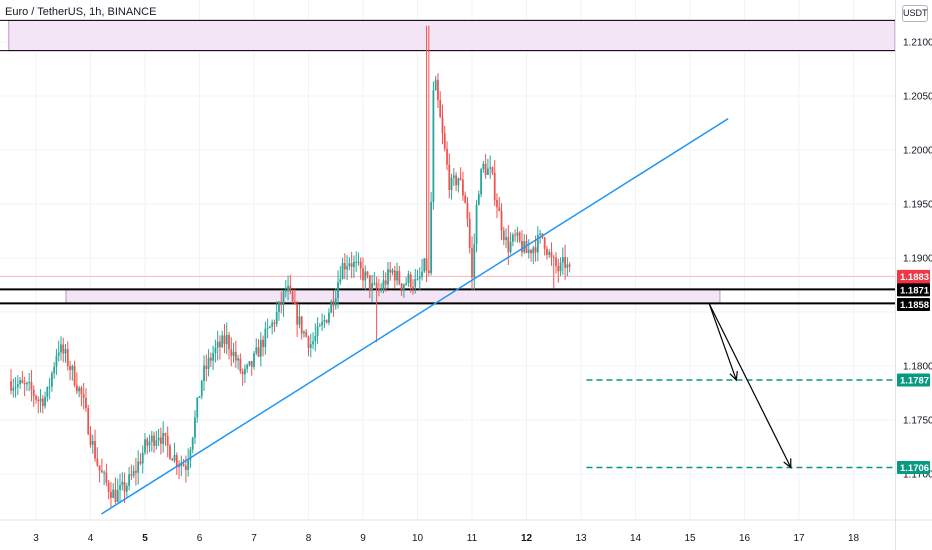 This screenshot has width=932, height=550. Describe the element at coordinates (81, 12) in the screenshot. I see `chart-title: Euro / TetherUS, 1h, BINANCE` at that location.